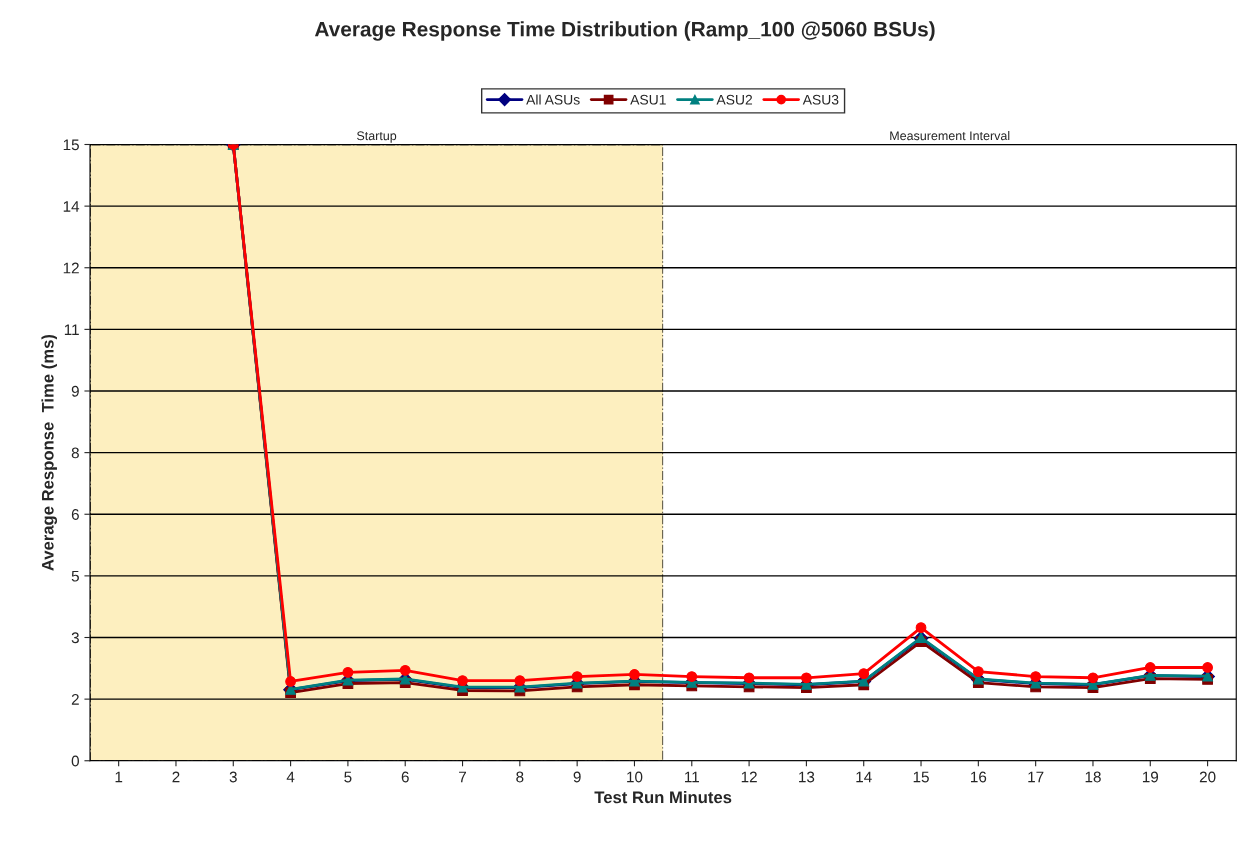 Image resolution: width=1250 pixels, height=850 pixels. Describe the element at coordinates (1150, 777) in the screenshot. I see `x-tick-label: 19` at that location.